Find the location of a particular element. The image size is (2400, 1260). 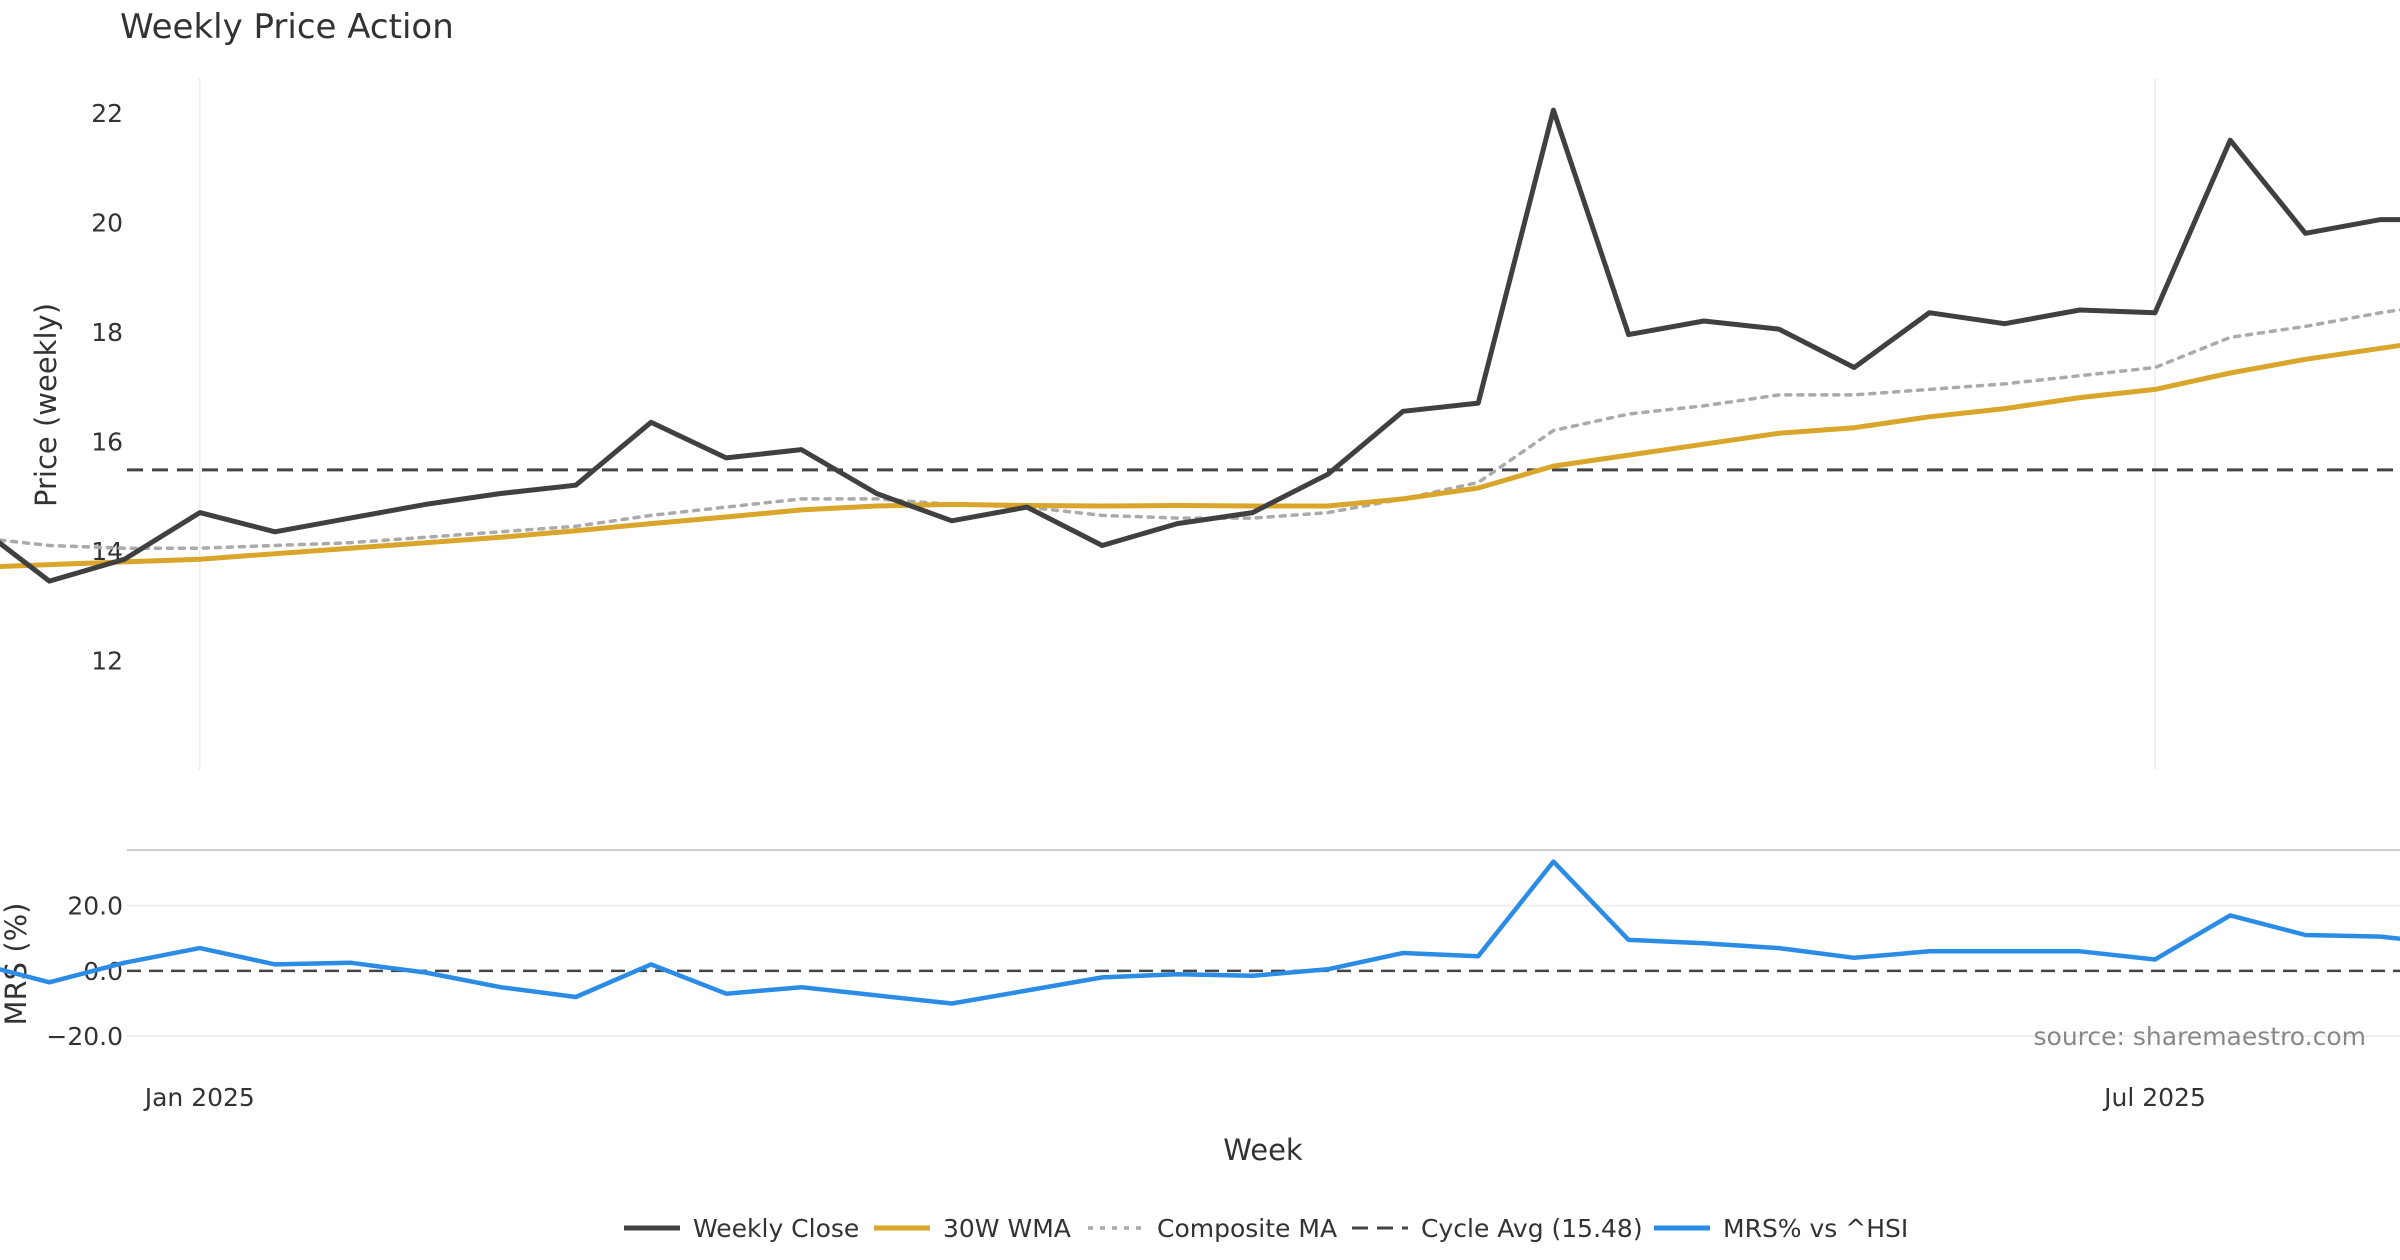

x-axis-label: Week is located at coordinates (1263, 1150).